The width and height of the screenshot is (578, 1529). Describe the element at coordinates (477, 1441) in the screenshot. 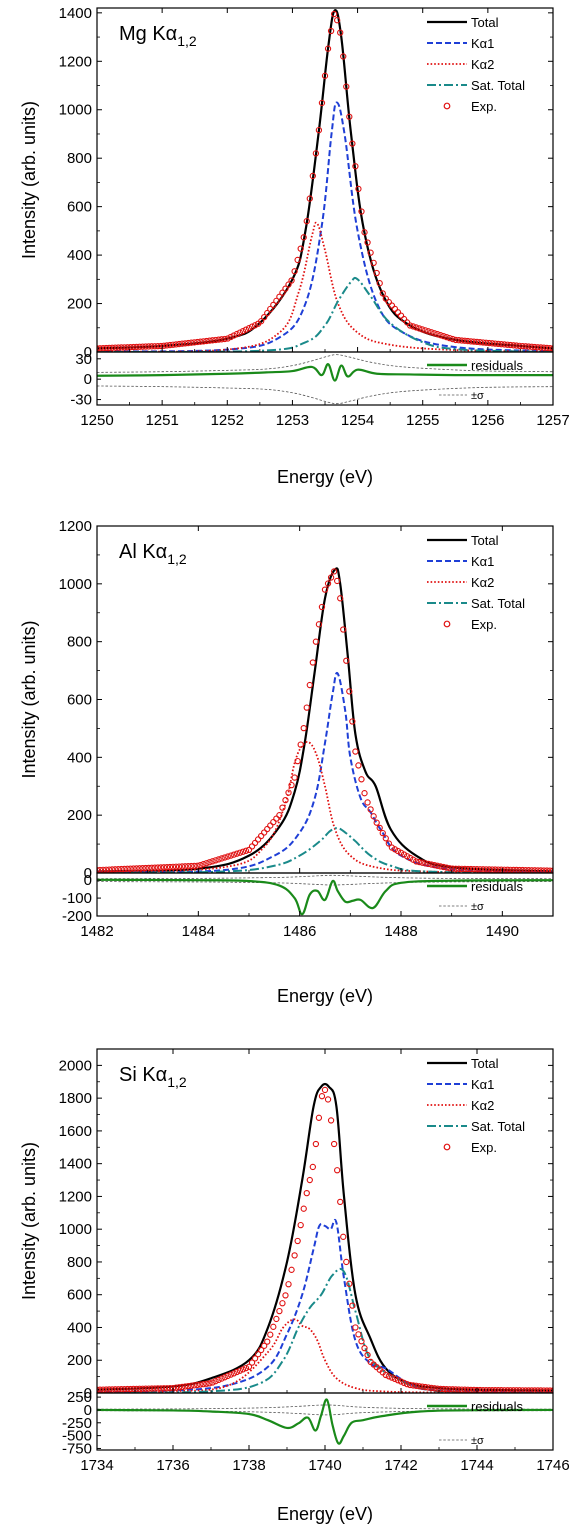

I see `legend-label-sigma: ±σ` at that location.